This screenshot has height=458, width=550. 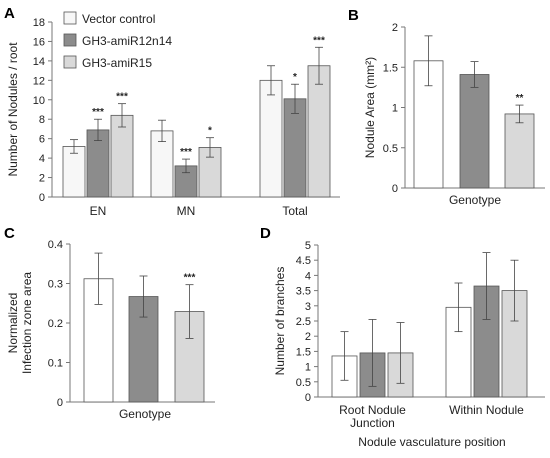 What do you see at coordinates (55, 245) in the screenshot?
I see `panel-c-y-tick-label: 0.4` at bounding box center [55, 245].